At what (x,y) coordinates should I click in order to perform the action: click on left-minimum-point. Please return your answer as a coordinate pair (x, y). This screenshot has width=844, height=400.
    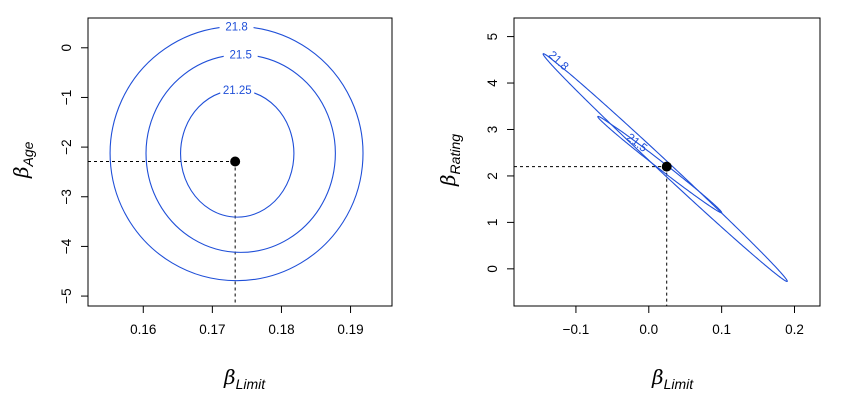
    Looking at the image, I should click on (235, 161).